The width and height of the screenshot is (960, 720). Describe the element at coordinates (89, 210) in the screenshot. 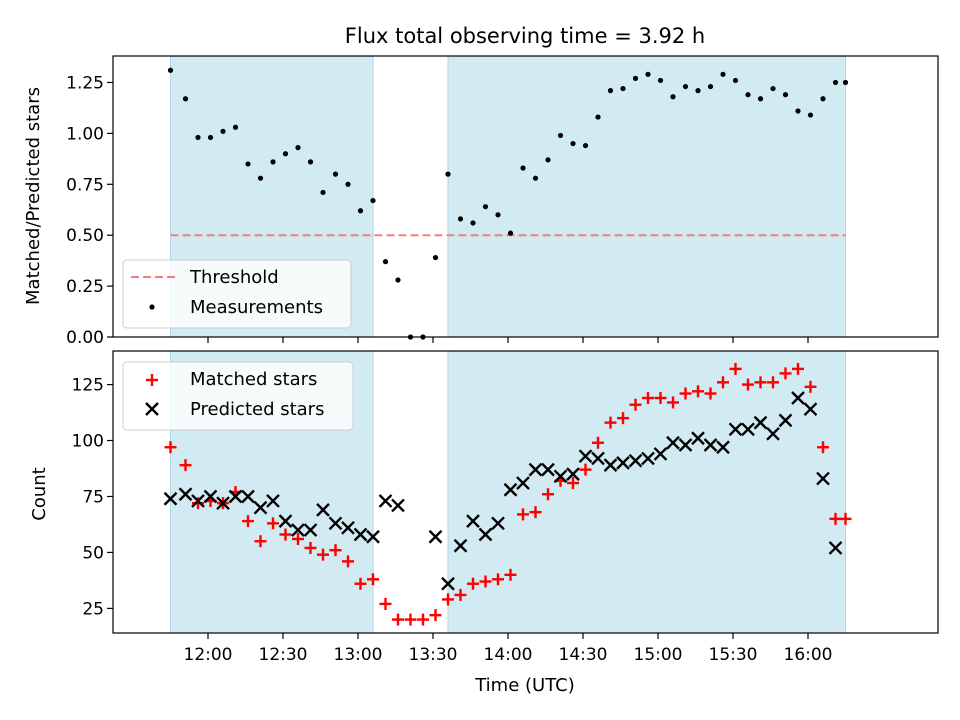

I see `top-y-ticks: 0.00 0.25 0.50 0.75 1.00 1.25` at that location.